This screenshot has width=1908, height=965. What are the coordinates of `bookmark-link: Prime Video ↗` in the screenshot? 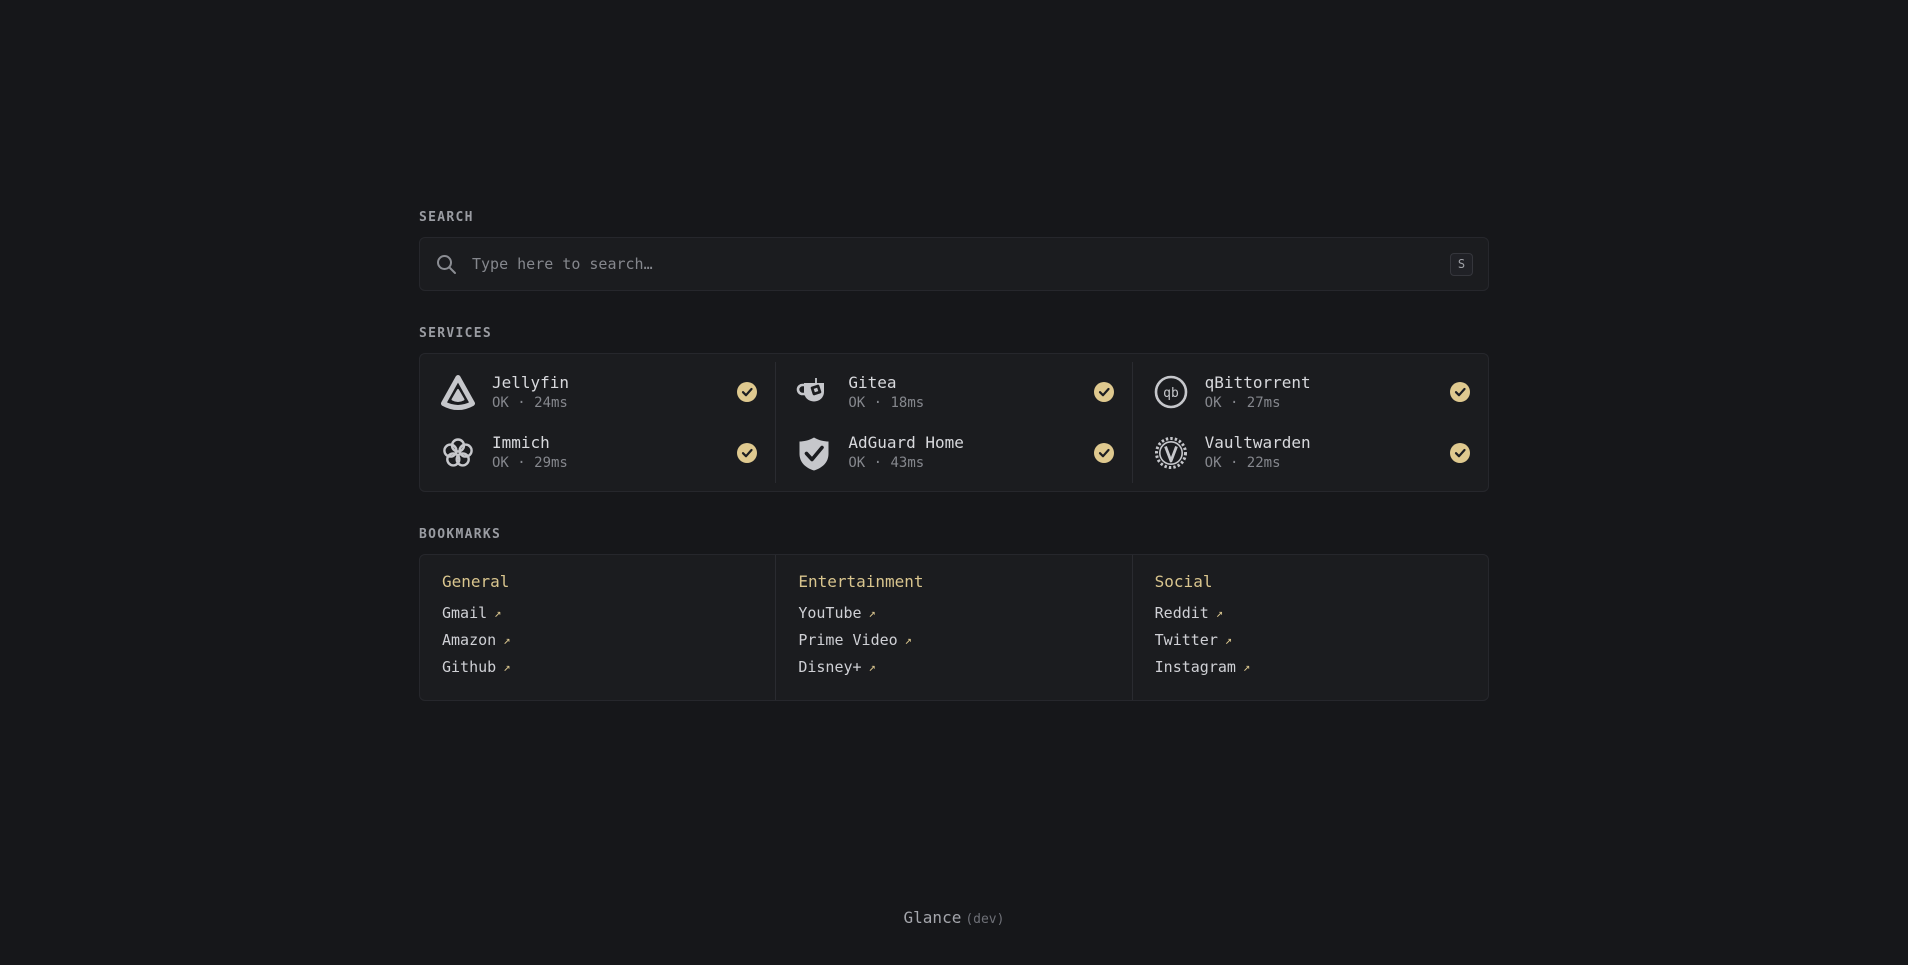 It's located at (855, 640).